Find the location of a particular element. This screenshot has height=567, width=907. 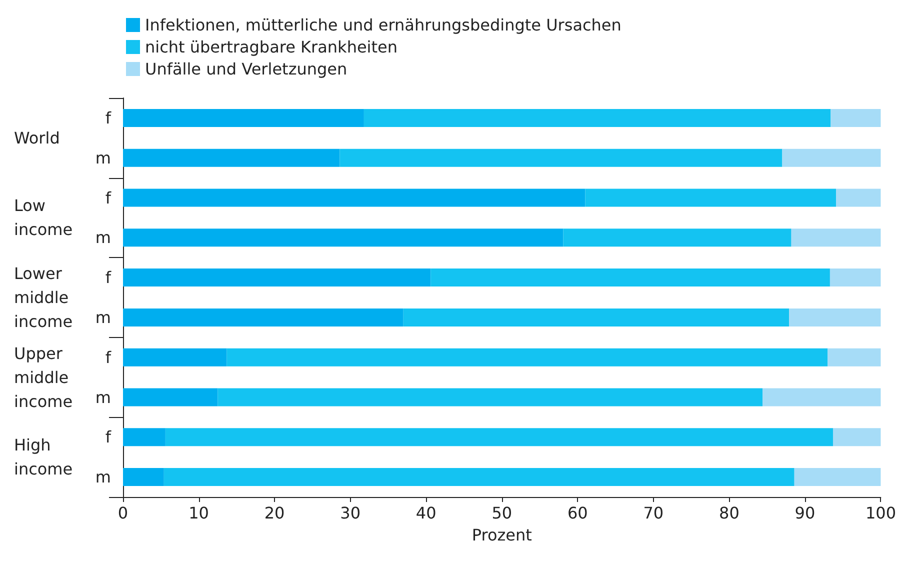

x-tick-label: 60 is located at coordinates (577, 513).